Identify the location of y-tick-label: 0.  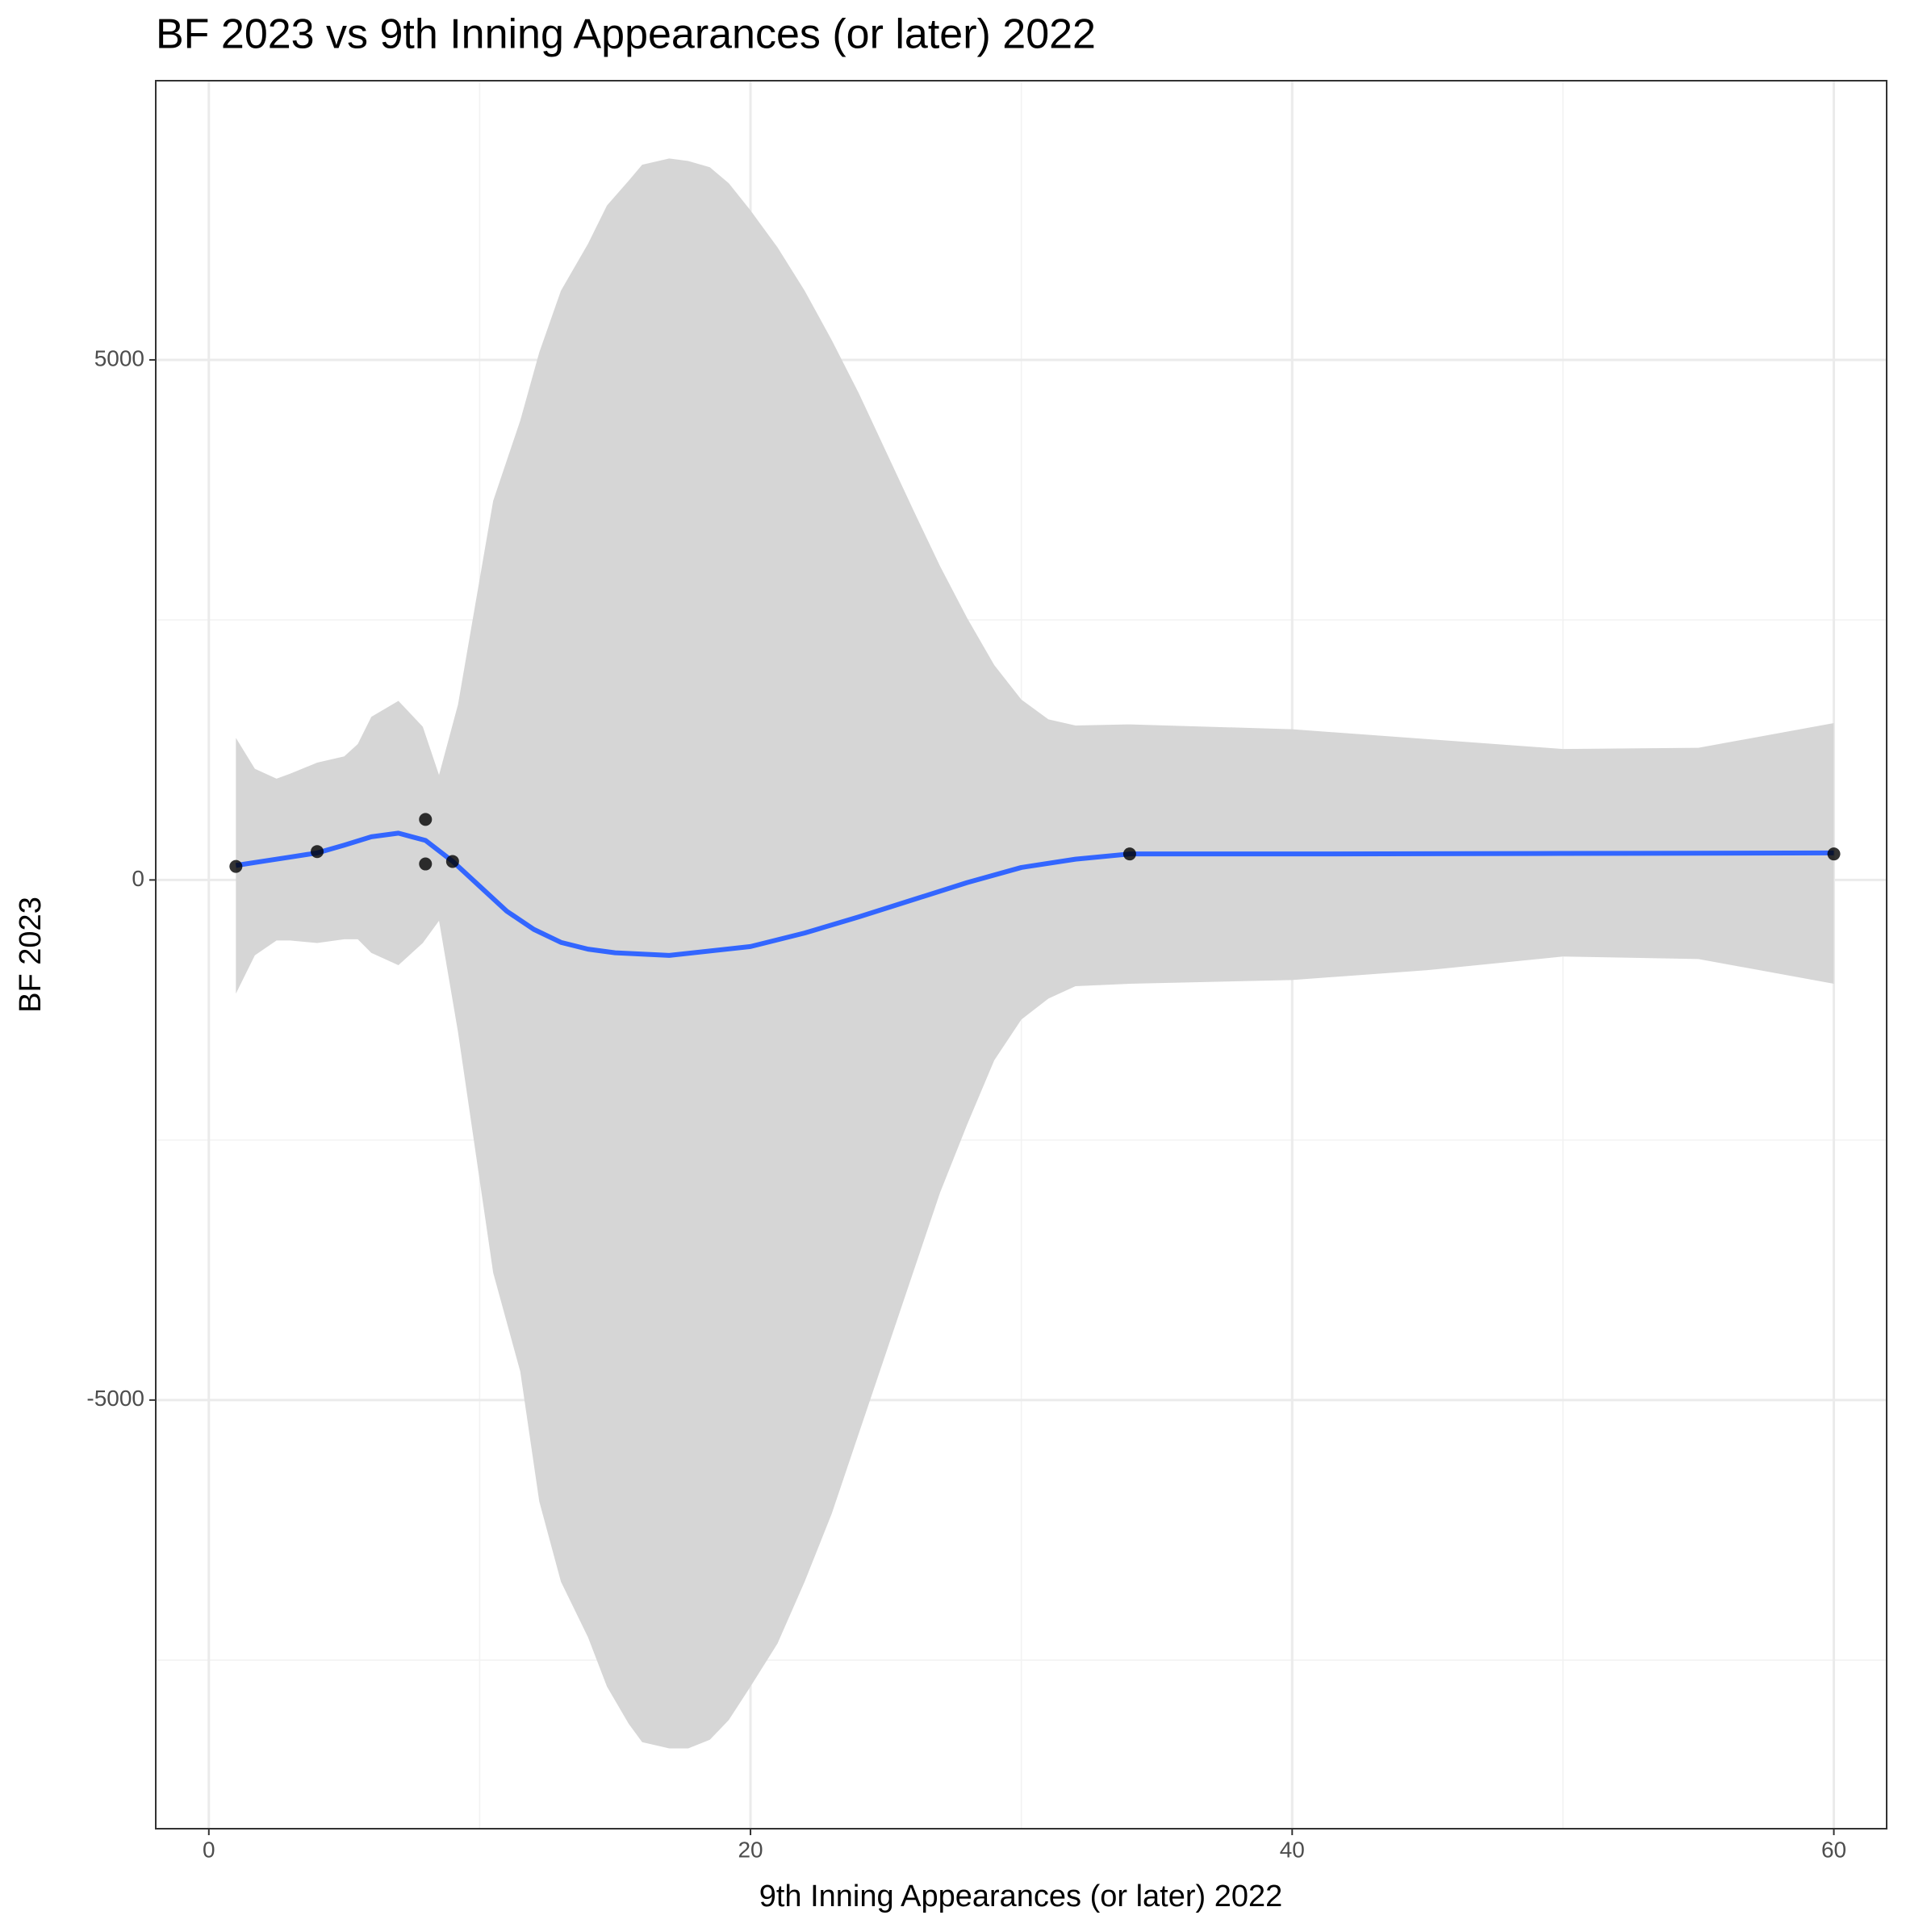
(138, 878).